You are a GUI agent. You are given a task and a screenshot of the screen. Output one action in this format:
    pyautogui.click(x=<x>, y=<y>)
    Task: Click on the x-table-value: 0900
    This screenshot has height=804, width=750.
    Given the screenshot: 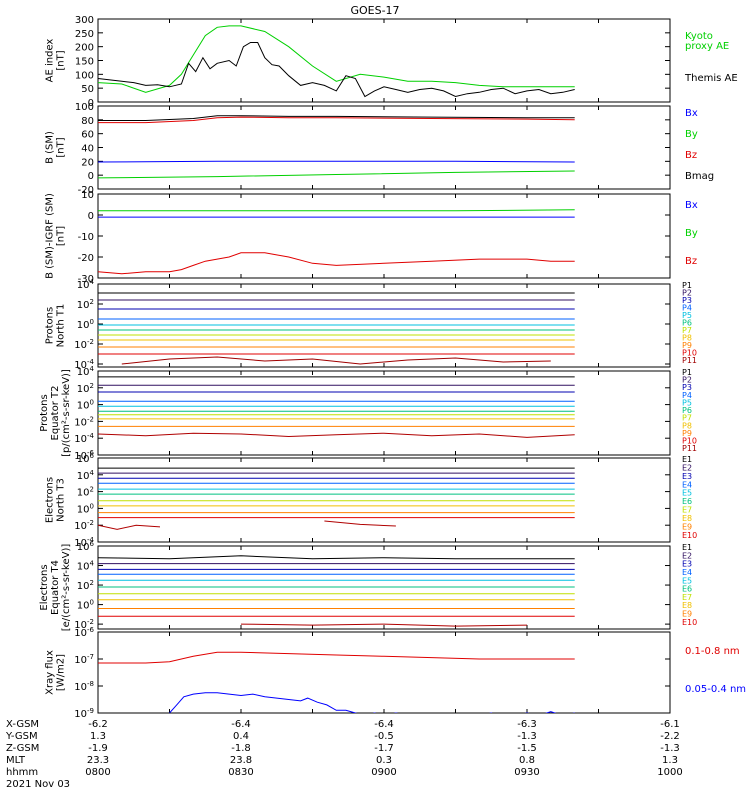 What is the action you would take?
    pyautogui.click(x=383, y=772)
    